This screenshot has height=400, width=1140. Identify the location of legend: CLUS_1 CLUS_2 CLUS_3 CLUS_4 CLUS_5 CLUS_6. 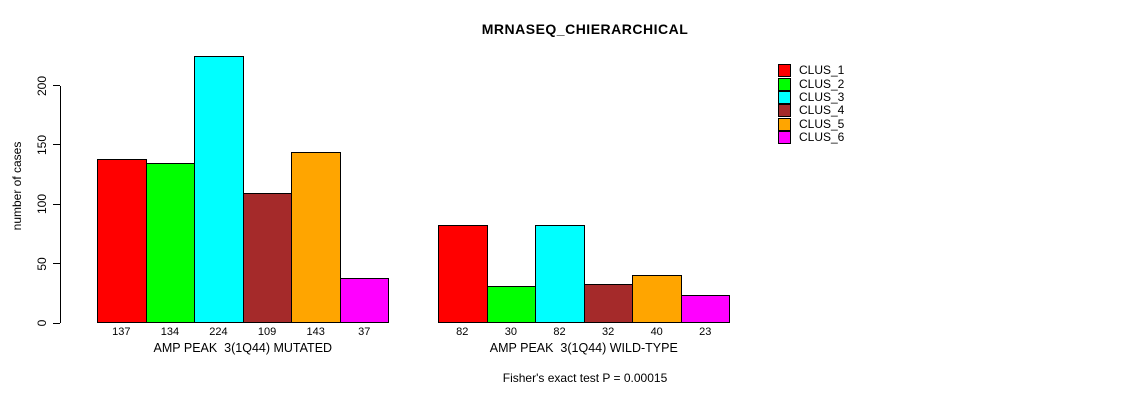
(811, 104).